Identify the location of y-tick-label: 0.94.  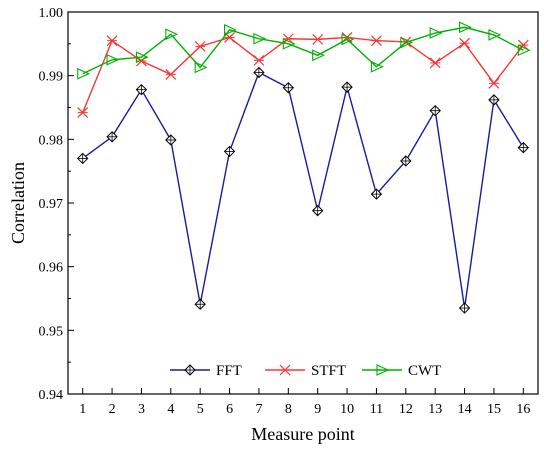
(51, 395).